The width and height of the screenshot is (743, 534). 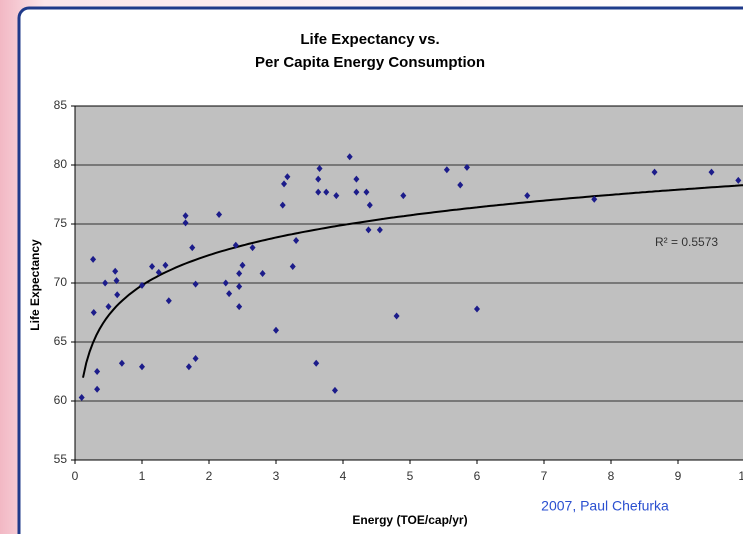 What do you see at coordinates (35, 285) in the screenshot?
I see `y-axis-label: Life Expectancy` at bounding box center [35, 285].